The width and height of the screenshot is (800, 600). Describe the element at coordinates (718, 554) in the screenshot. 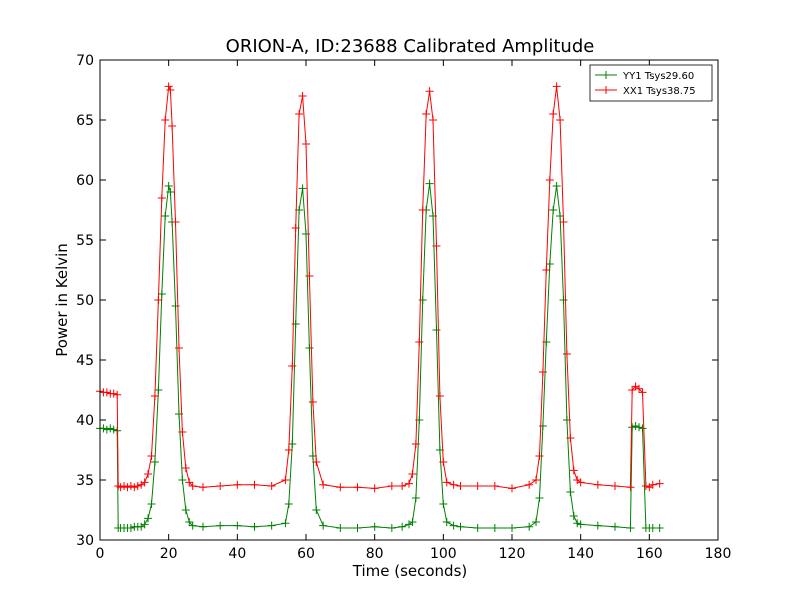

I see `x-tick-label: 180` at that location.